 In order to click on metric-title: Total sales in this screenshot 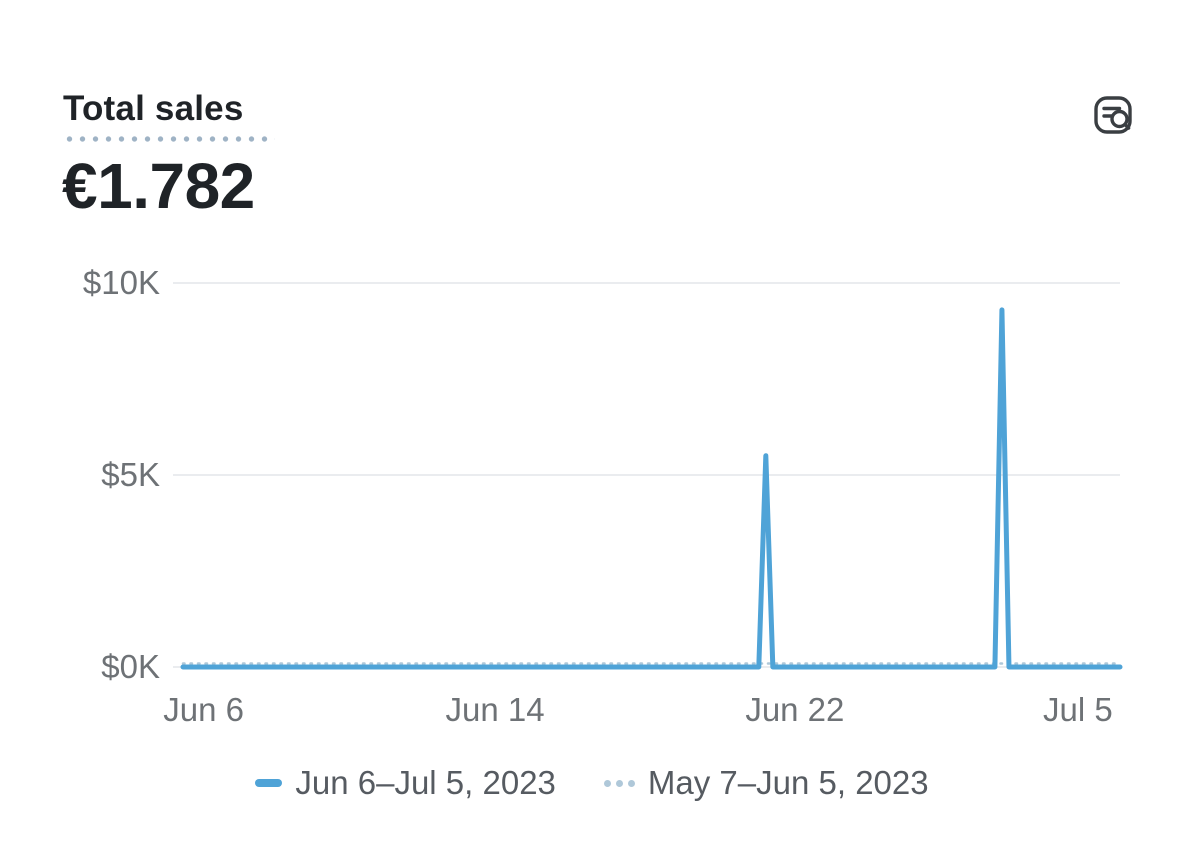, I will do `click(153, 108)`.